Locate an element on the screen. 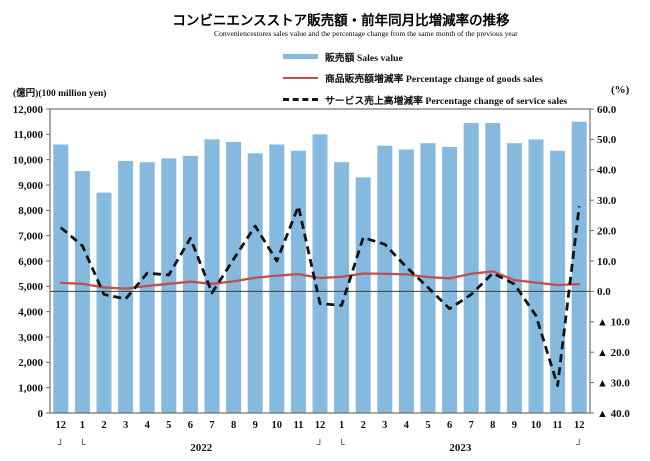 The height and width of the screenshot is (461, 650). left-axis-tick-label: 9,000 is located at coordinates (30, 186).